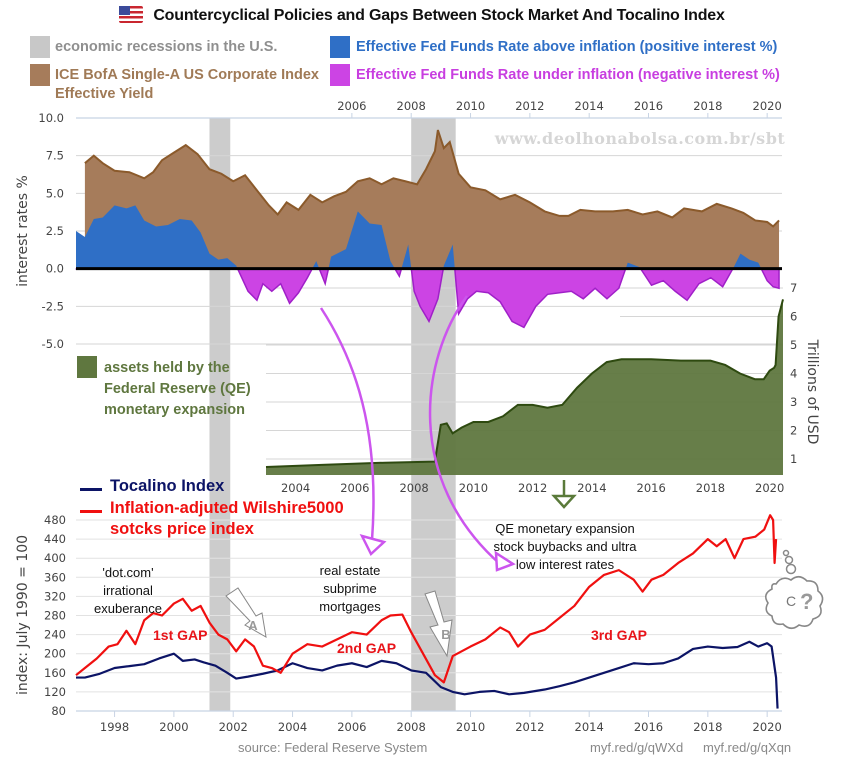  What do you see at coordinates (55, 673) in the screenshot?
I see `ytick-index-160: 160` at bounding box center [55, 673].